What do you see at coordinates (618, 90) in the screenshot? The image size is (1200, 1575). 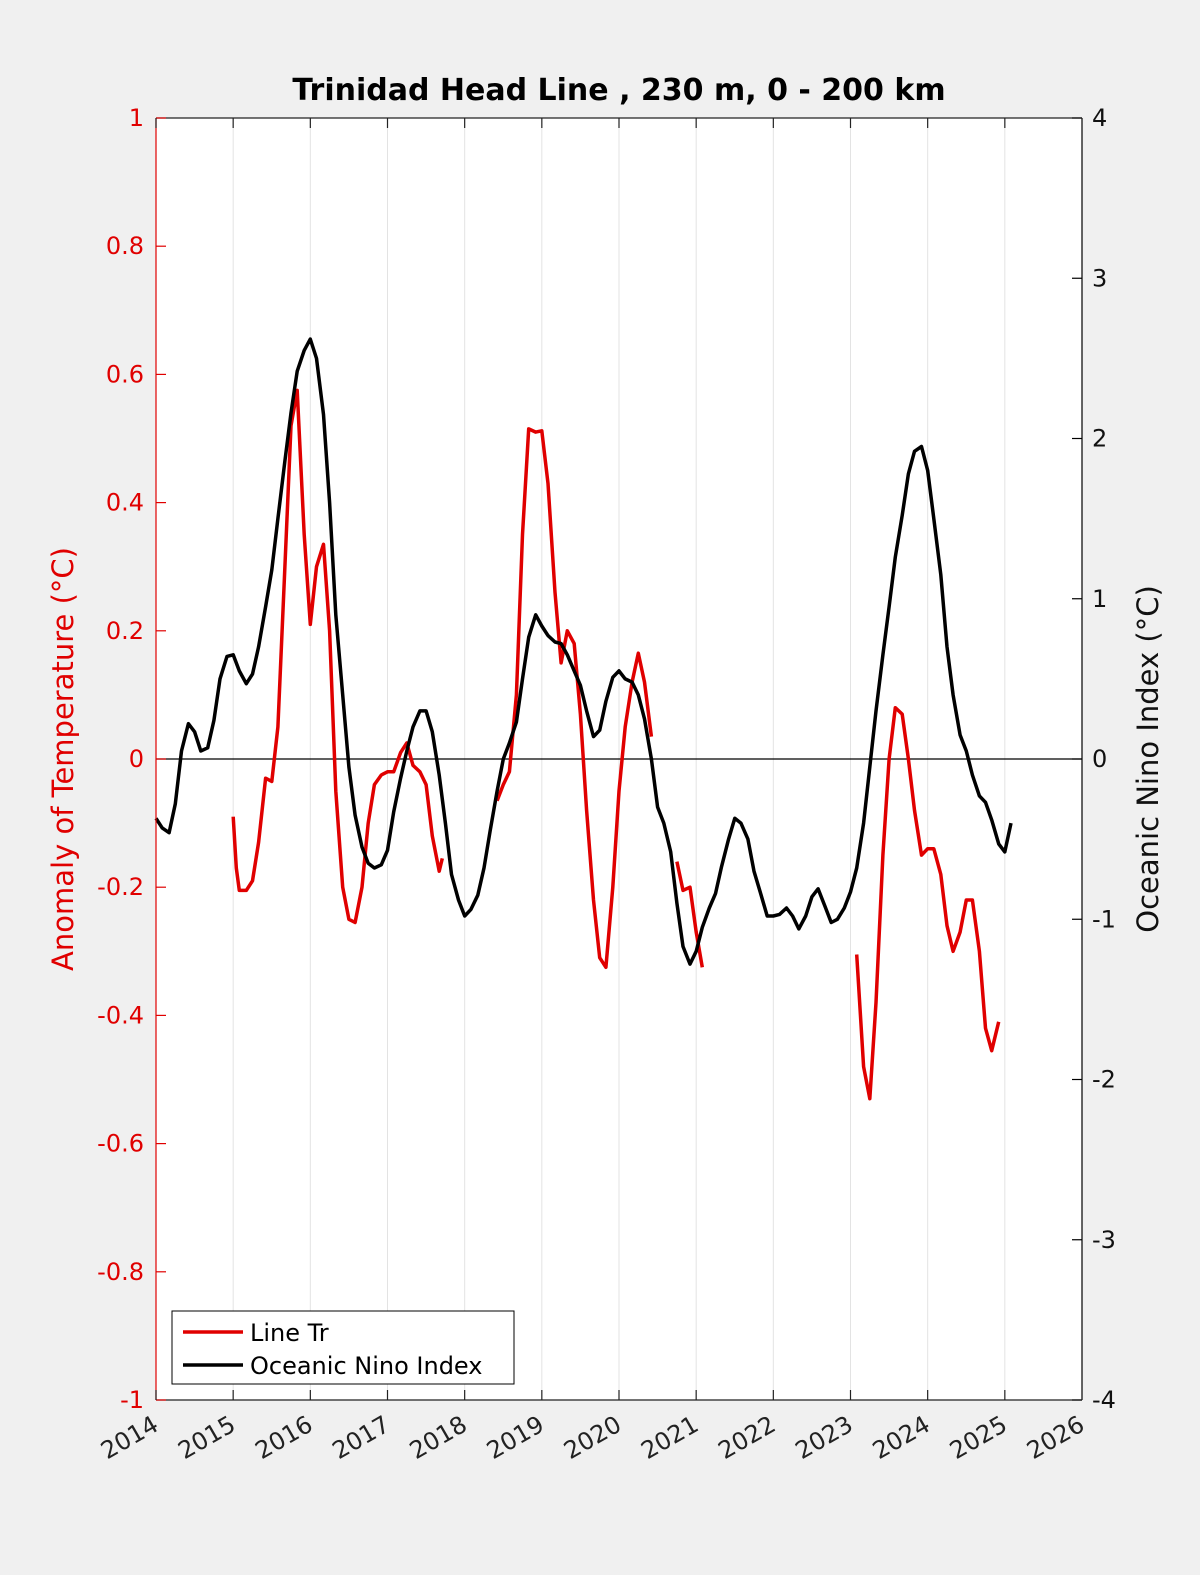 I see `chart-title: Trinidad Head Line , 230 m, 0 - 200 km` at bounding box center [618, 90].